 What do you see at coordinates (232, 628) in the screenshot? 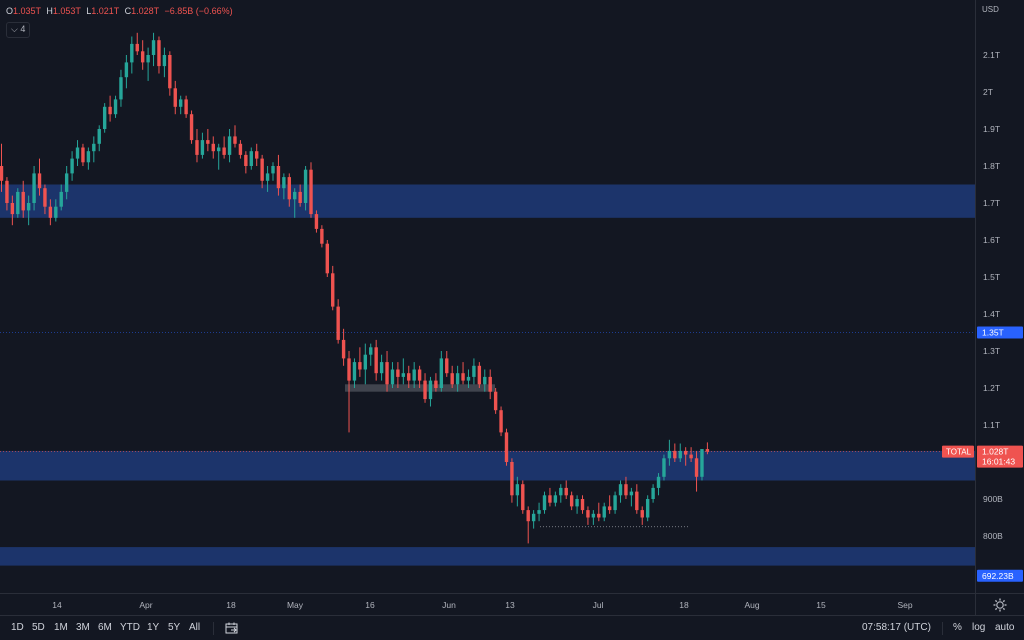
I see `go-to-date-icon` at bounding box center [232, 628].